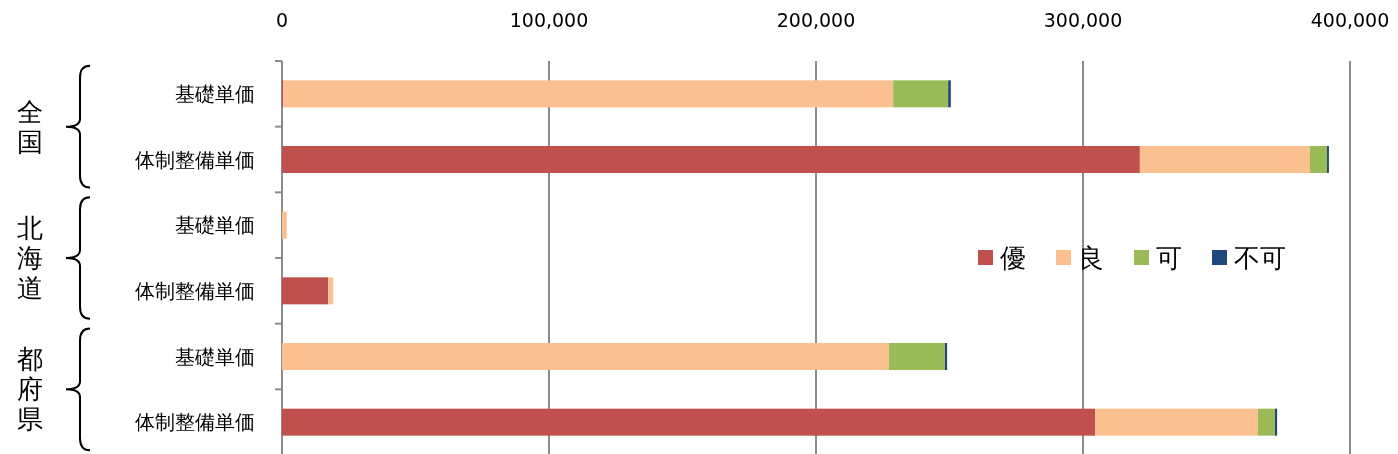 This screenshot has width=1398, height=454. I want to click on x-tick-label: 0, so click(282, 20).